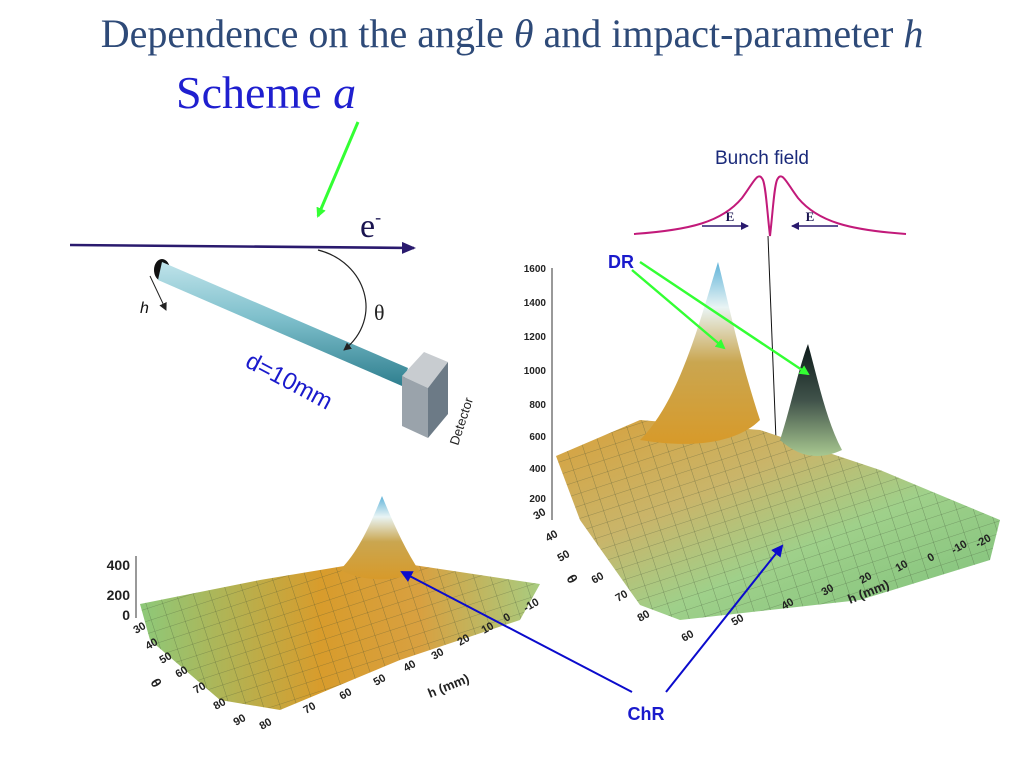  Describe the element at coordinates (410, 666) in the screenshot. I see `plot-left-h-tick: 40` at that location.